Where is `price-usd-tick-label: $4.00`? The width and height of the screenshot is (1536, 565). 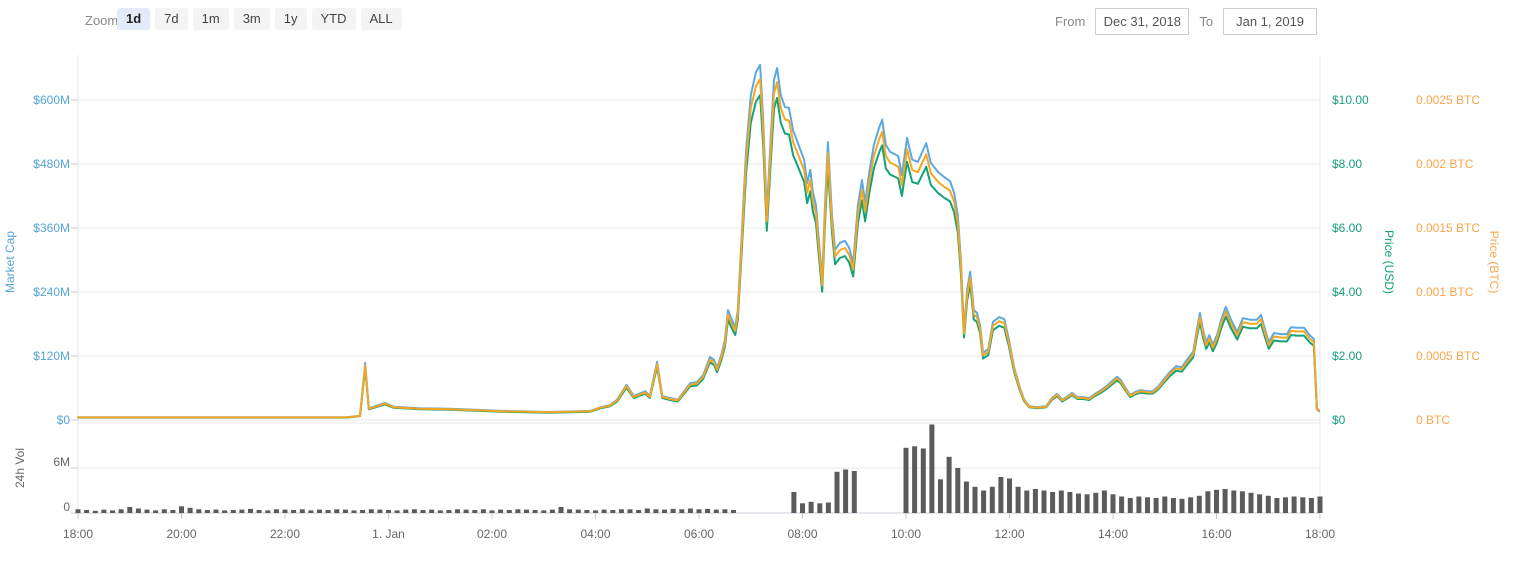 price-usd-tick-label: $4.00 is located at coordinates (1347, 292).